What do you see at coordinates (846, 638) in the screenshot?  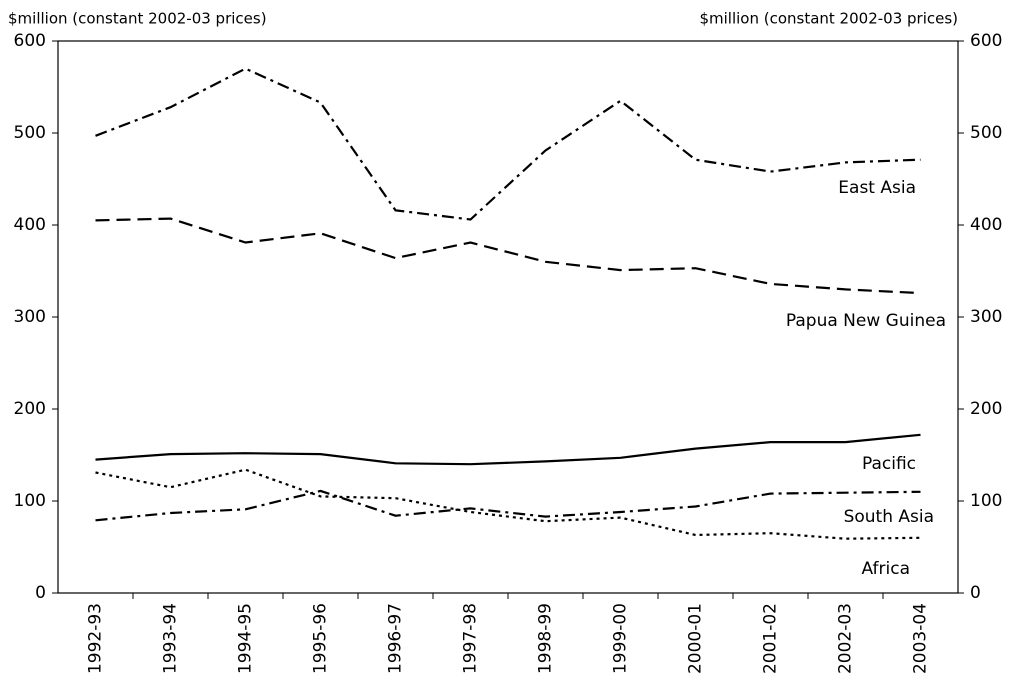 I see `x-tick-label: 2002-03` at bounding box center [846, 638].